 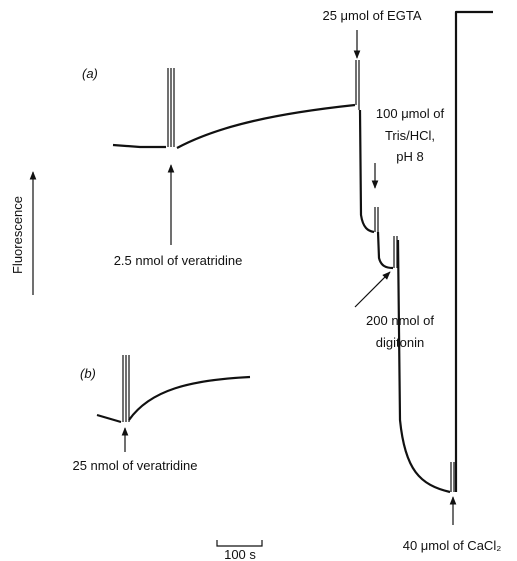 What do you see at coordinates (452, 545) in the screenshot?
I see `annotation: 40 μmol of CaCl₂` at bounding box center [452, 545].